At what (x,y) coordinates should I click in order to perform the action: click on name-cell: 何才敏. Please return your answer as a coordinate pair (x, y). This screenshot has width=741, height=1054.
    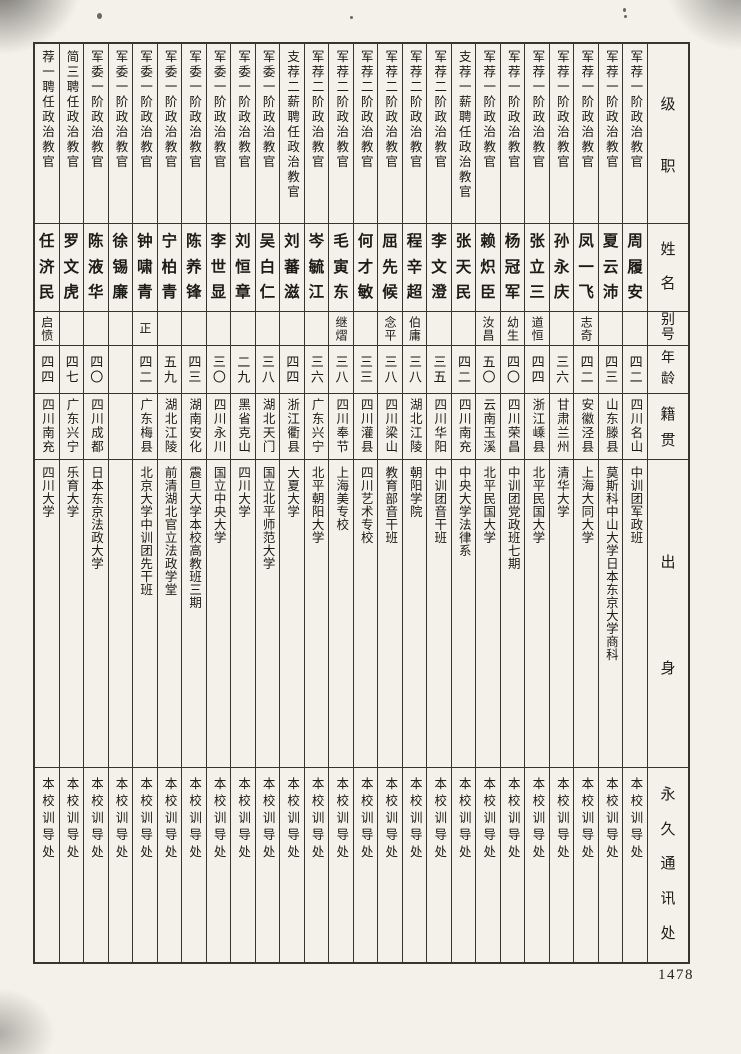
    Looking at the image, I should click on (365, 268).